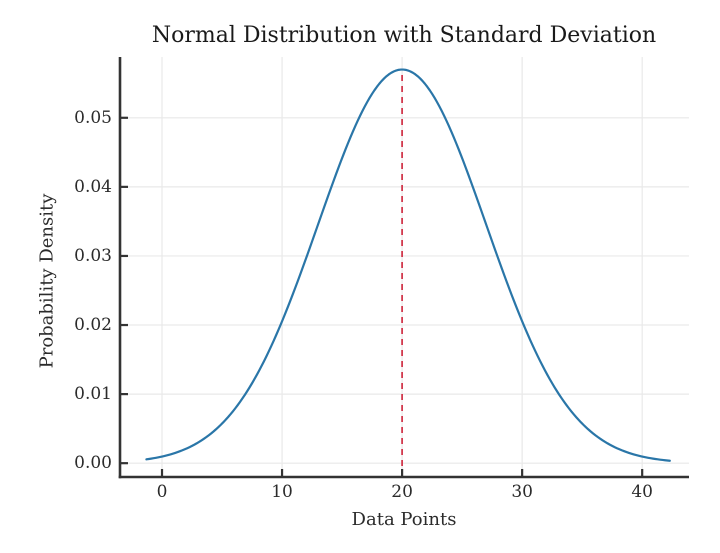 The width and height of the screenshot is (720, 553). Describe the element at coordinates (93, 325) in the screenshot. I see `y-tick-label: 0.02` at that location.